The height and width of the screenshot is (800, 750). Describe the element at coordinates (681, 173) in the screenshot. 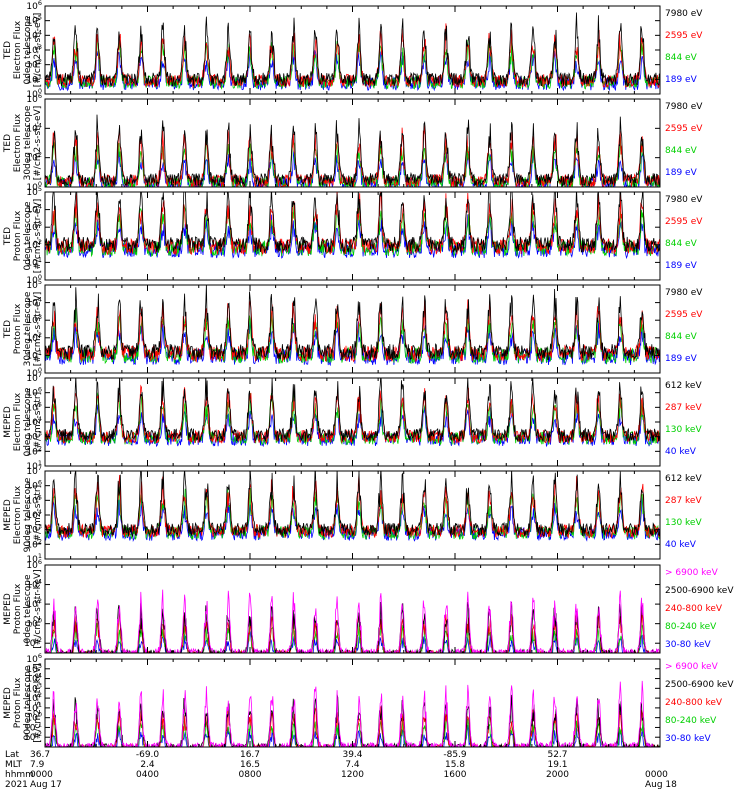

I see `legend-entry: 189 eV` at that location.